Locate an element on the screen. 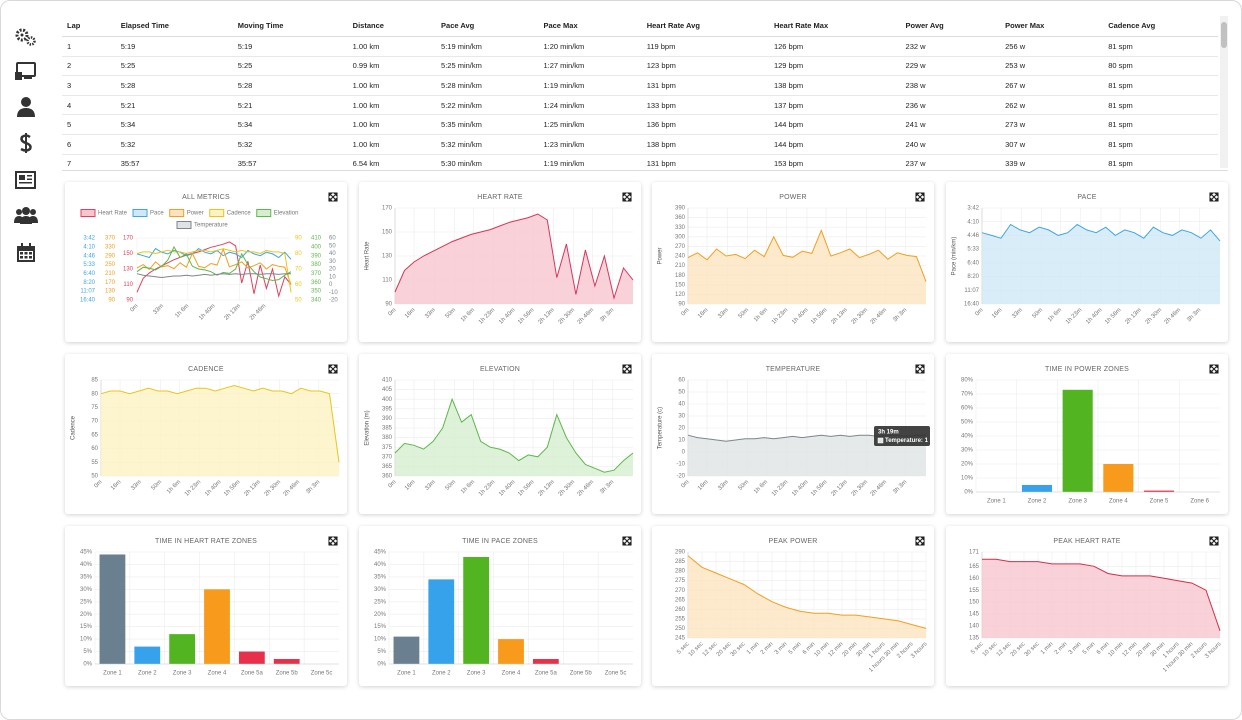  chart-title: CADENCE is located at coordinates (206, 369).